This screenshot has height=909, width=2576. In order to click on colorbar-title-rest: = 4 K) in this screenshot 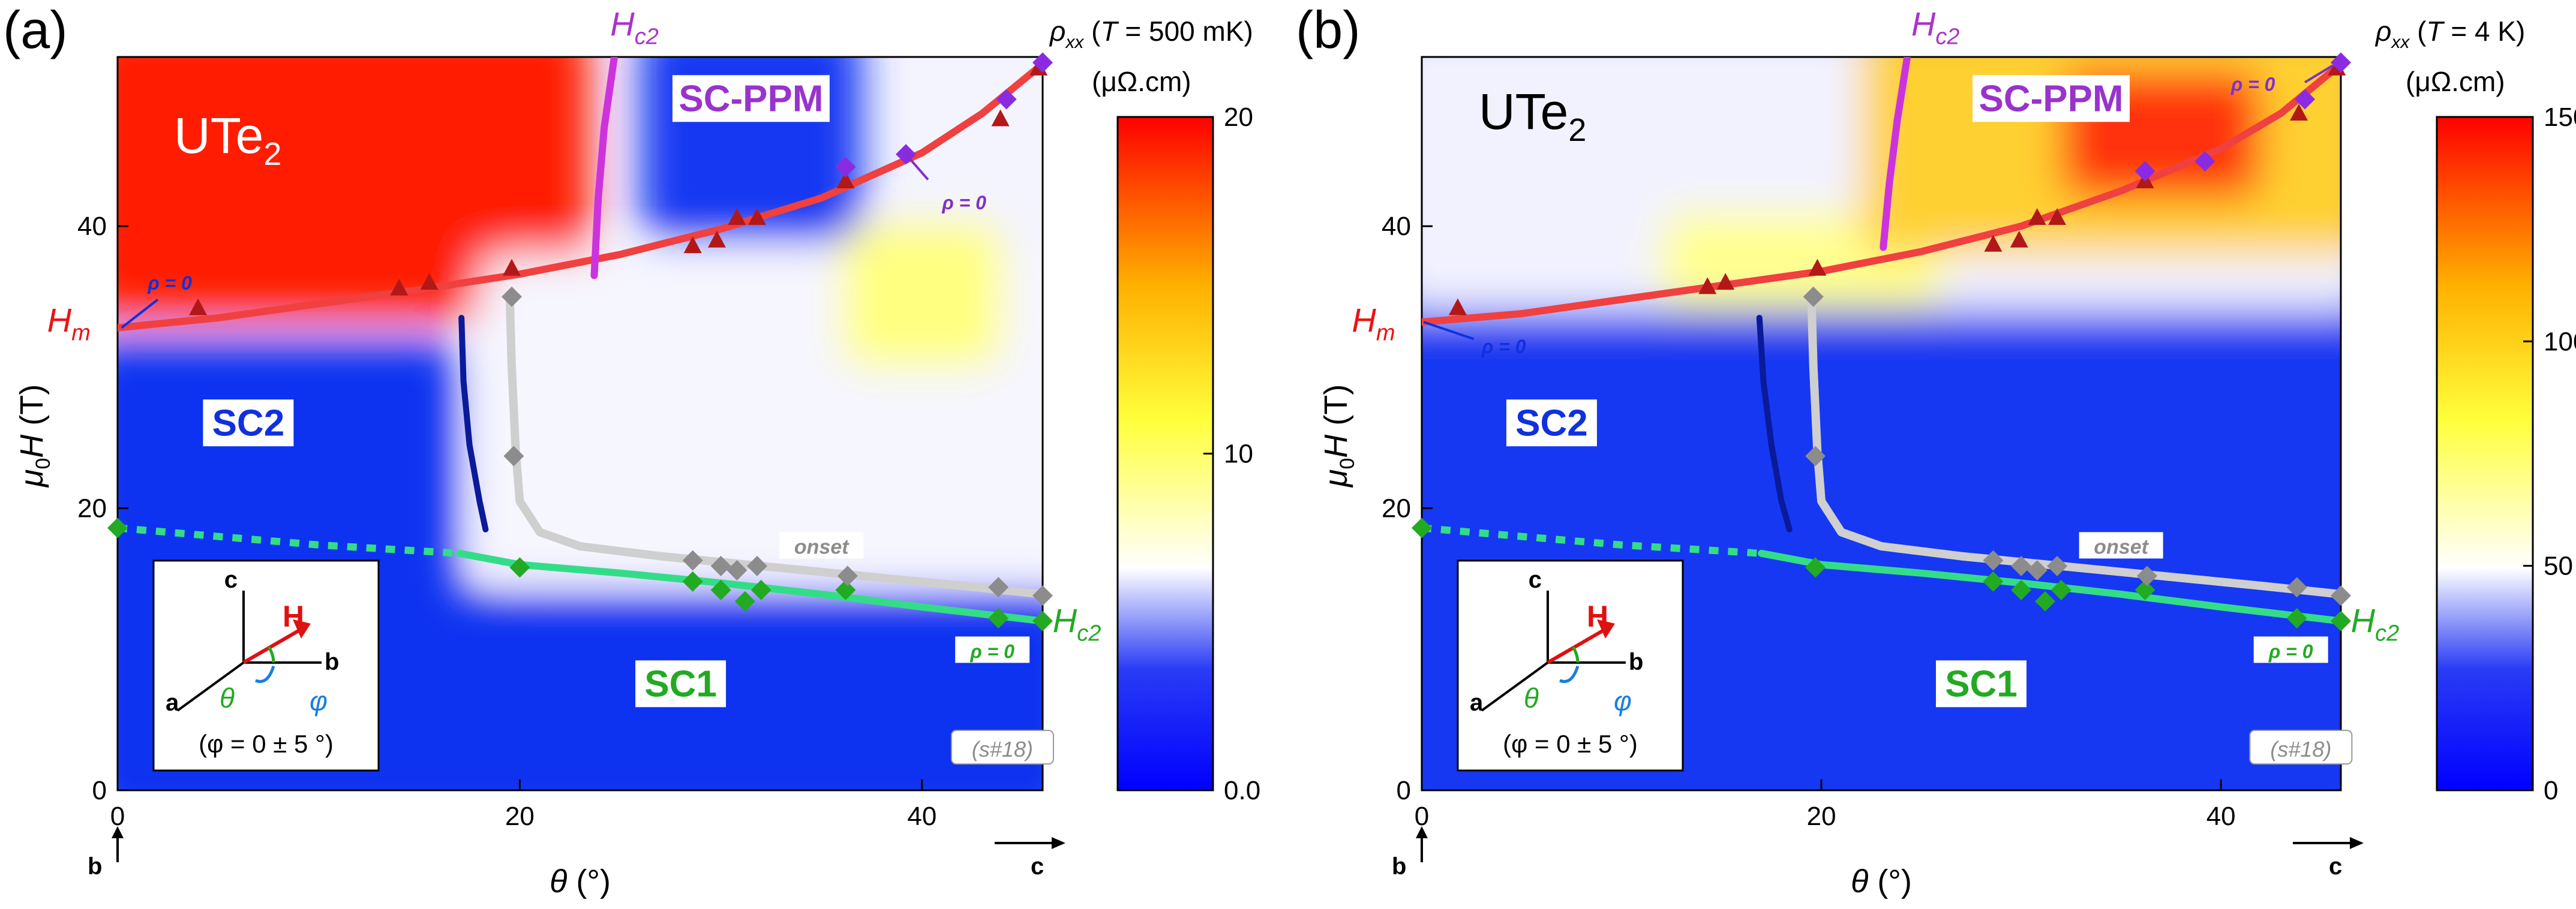, I will do `click(2484, 31)`.